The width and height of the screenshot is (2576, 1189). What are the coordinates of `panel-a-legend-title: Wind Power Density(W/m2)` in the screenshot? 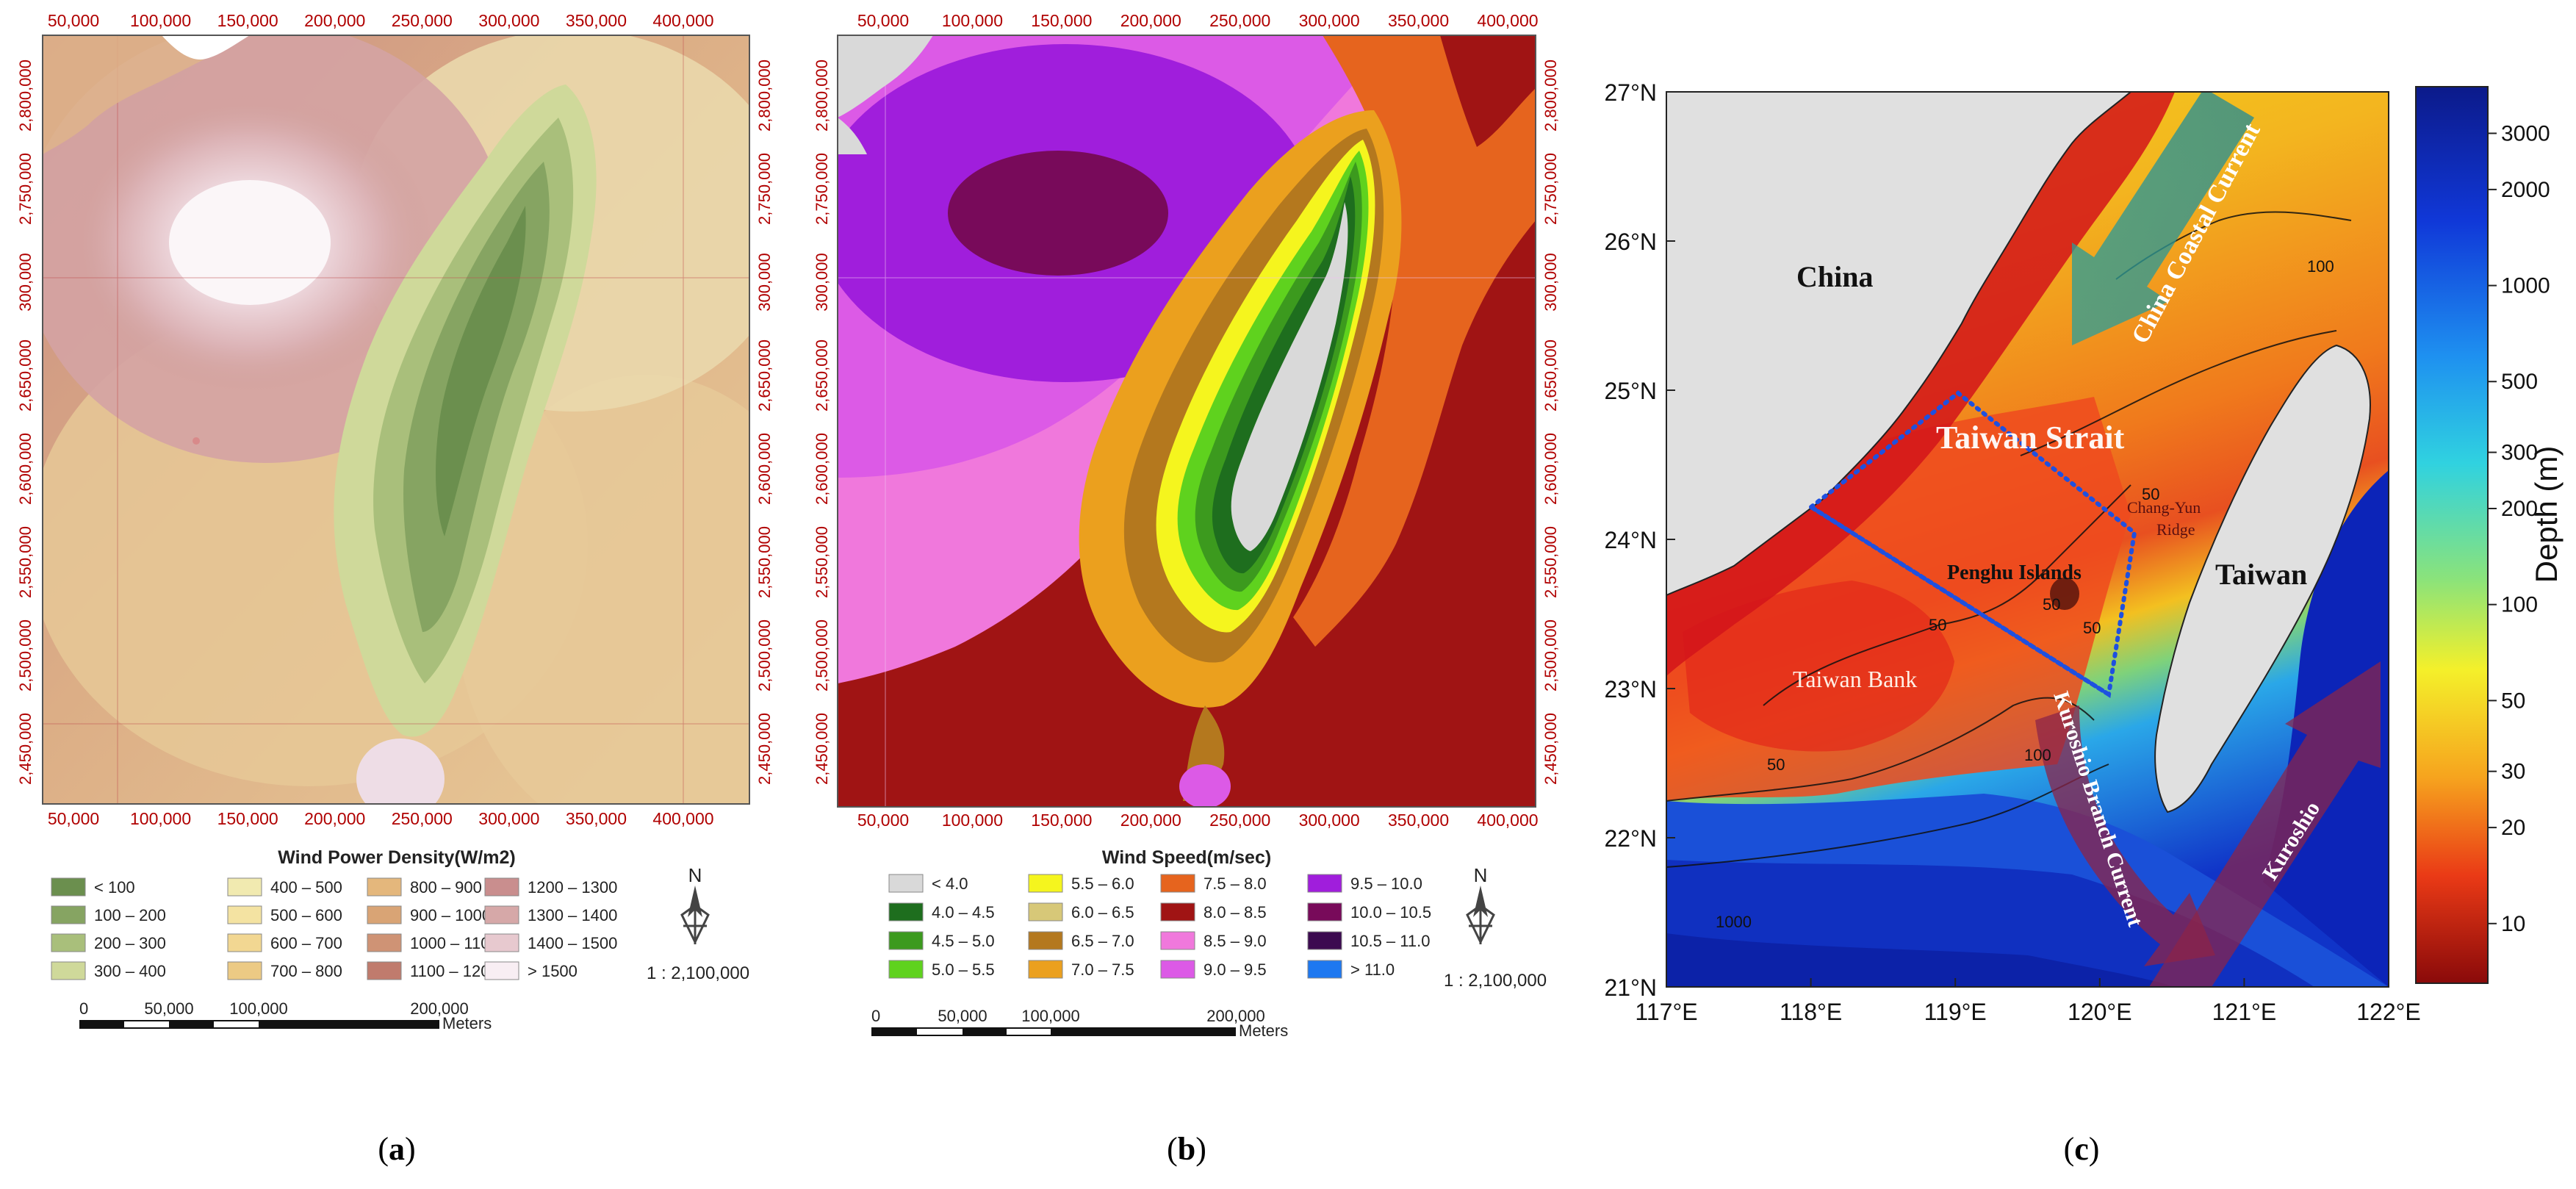 It's located at (396, 858).